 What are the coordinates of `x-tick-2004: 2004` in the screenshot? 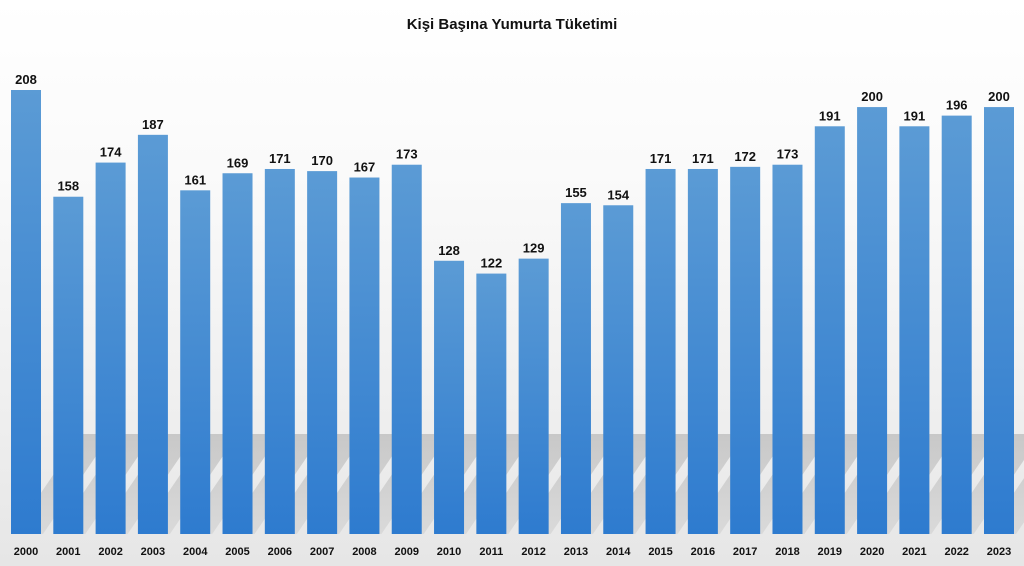 It's located at (195, 552).